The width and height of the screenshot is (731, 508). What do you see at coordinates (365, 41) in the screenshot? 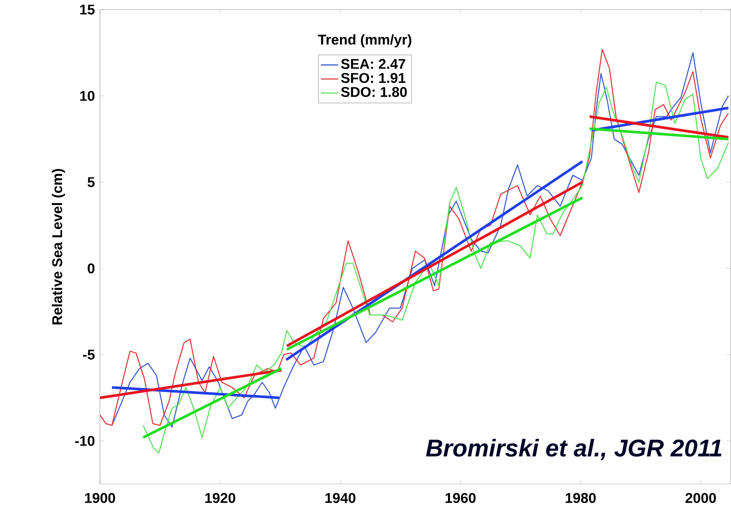
I see `legend-title: Trend (mm/yr)` at bounding box center [365, 41].